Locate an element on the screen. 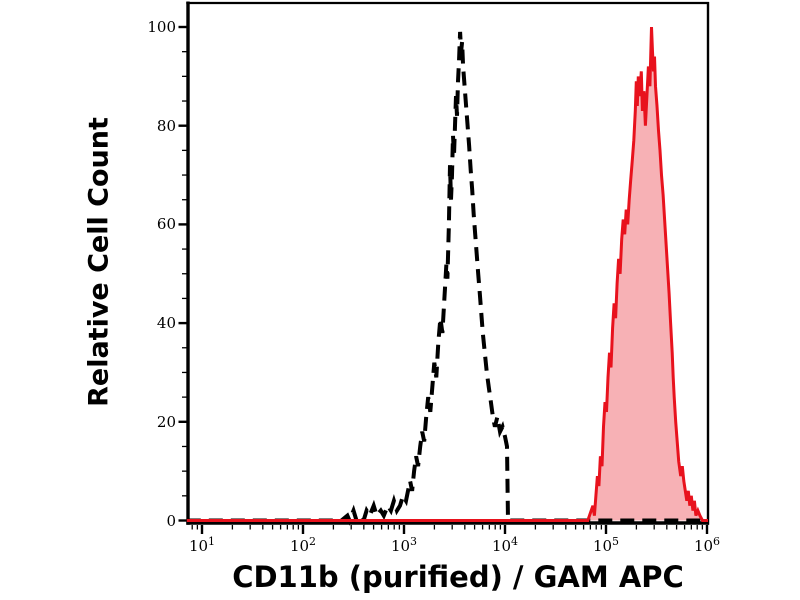  x-tick-exponent: 4 is located at coordinates (515, 541).